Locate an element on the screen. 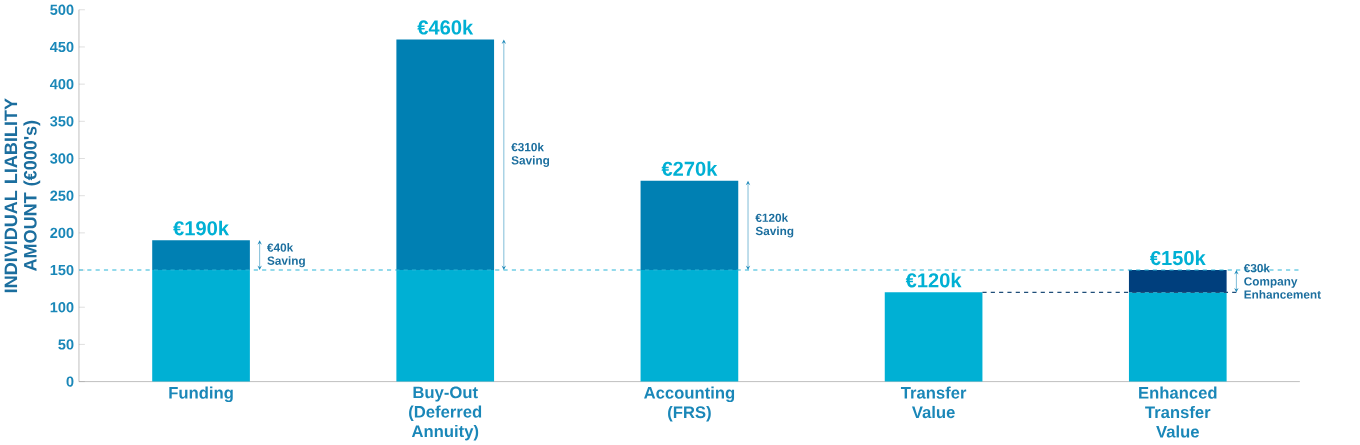 The width and height of the screenshot is (1360, 445). total-label: €460k is located at coordinates (445, 27).